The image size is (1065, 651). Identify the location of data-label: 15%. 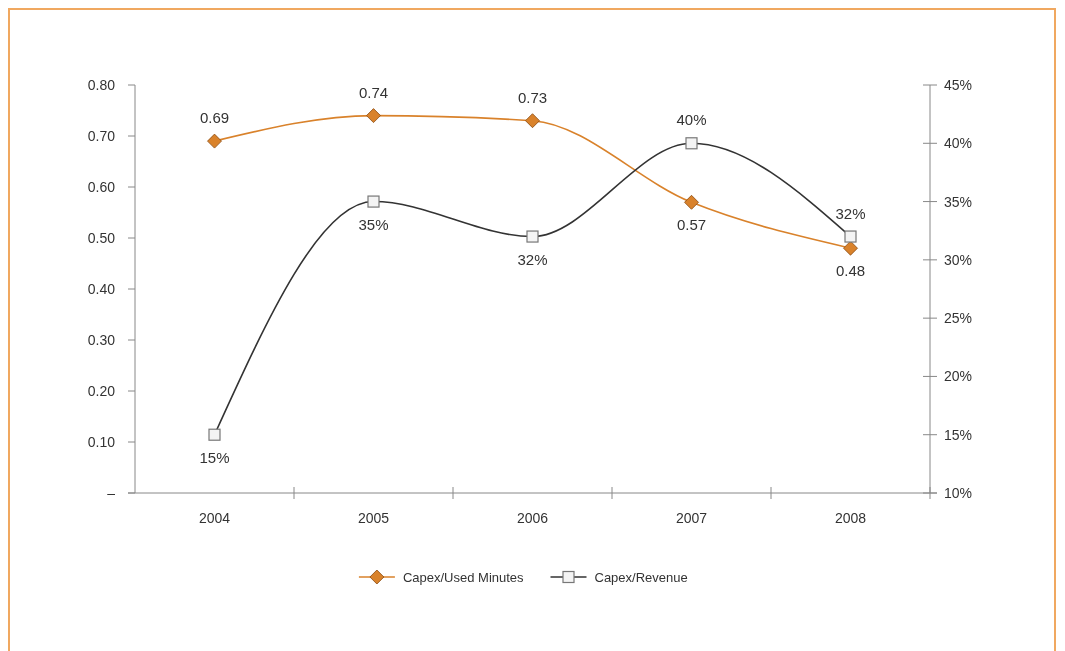
(214, 457).